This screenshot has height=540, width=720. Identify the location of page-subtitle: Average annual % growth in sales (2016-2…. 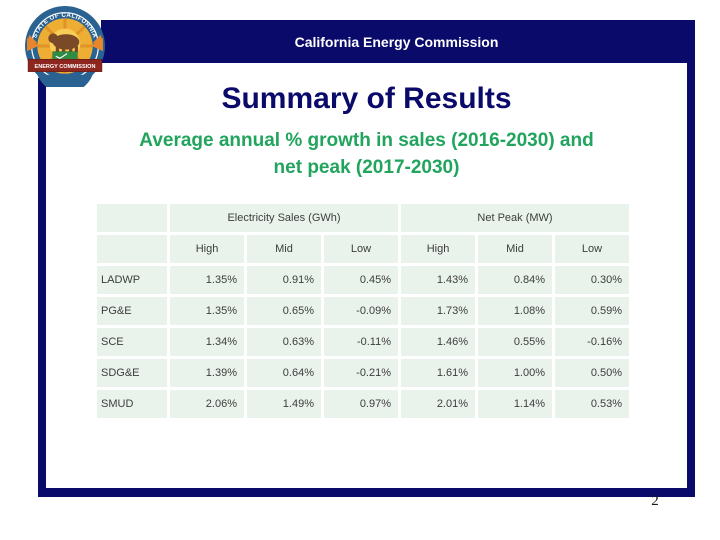
(366, 154).